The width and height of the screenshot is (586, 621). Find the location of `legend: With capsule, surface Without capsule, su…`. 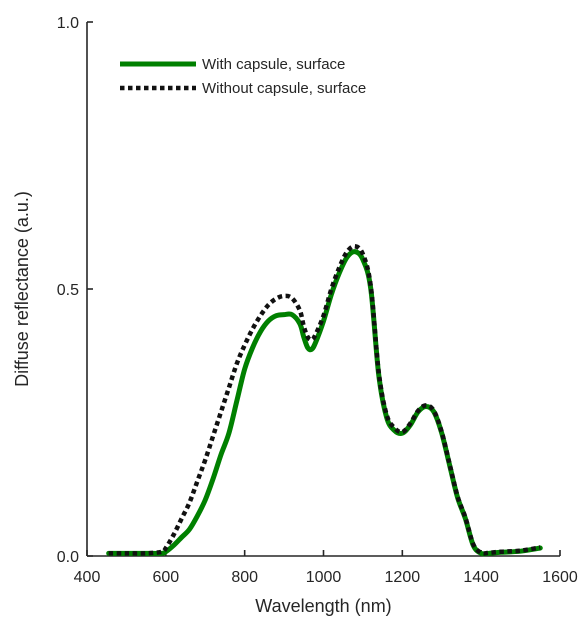

legend: With capsule, surface Without capsule, su… is located at coordinates (243, 76).